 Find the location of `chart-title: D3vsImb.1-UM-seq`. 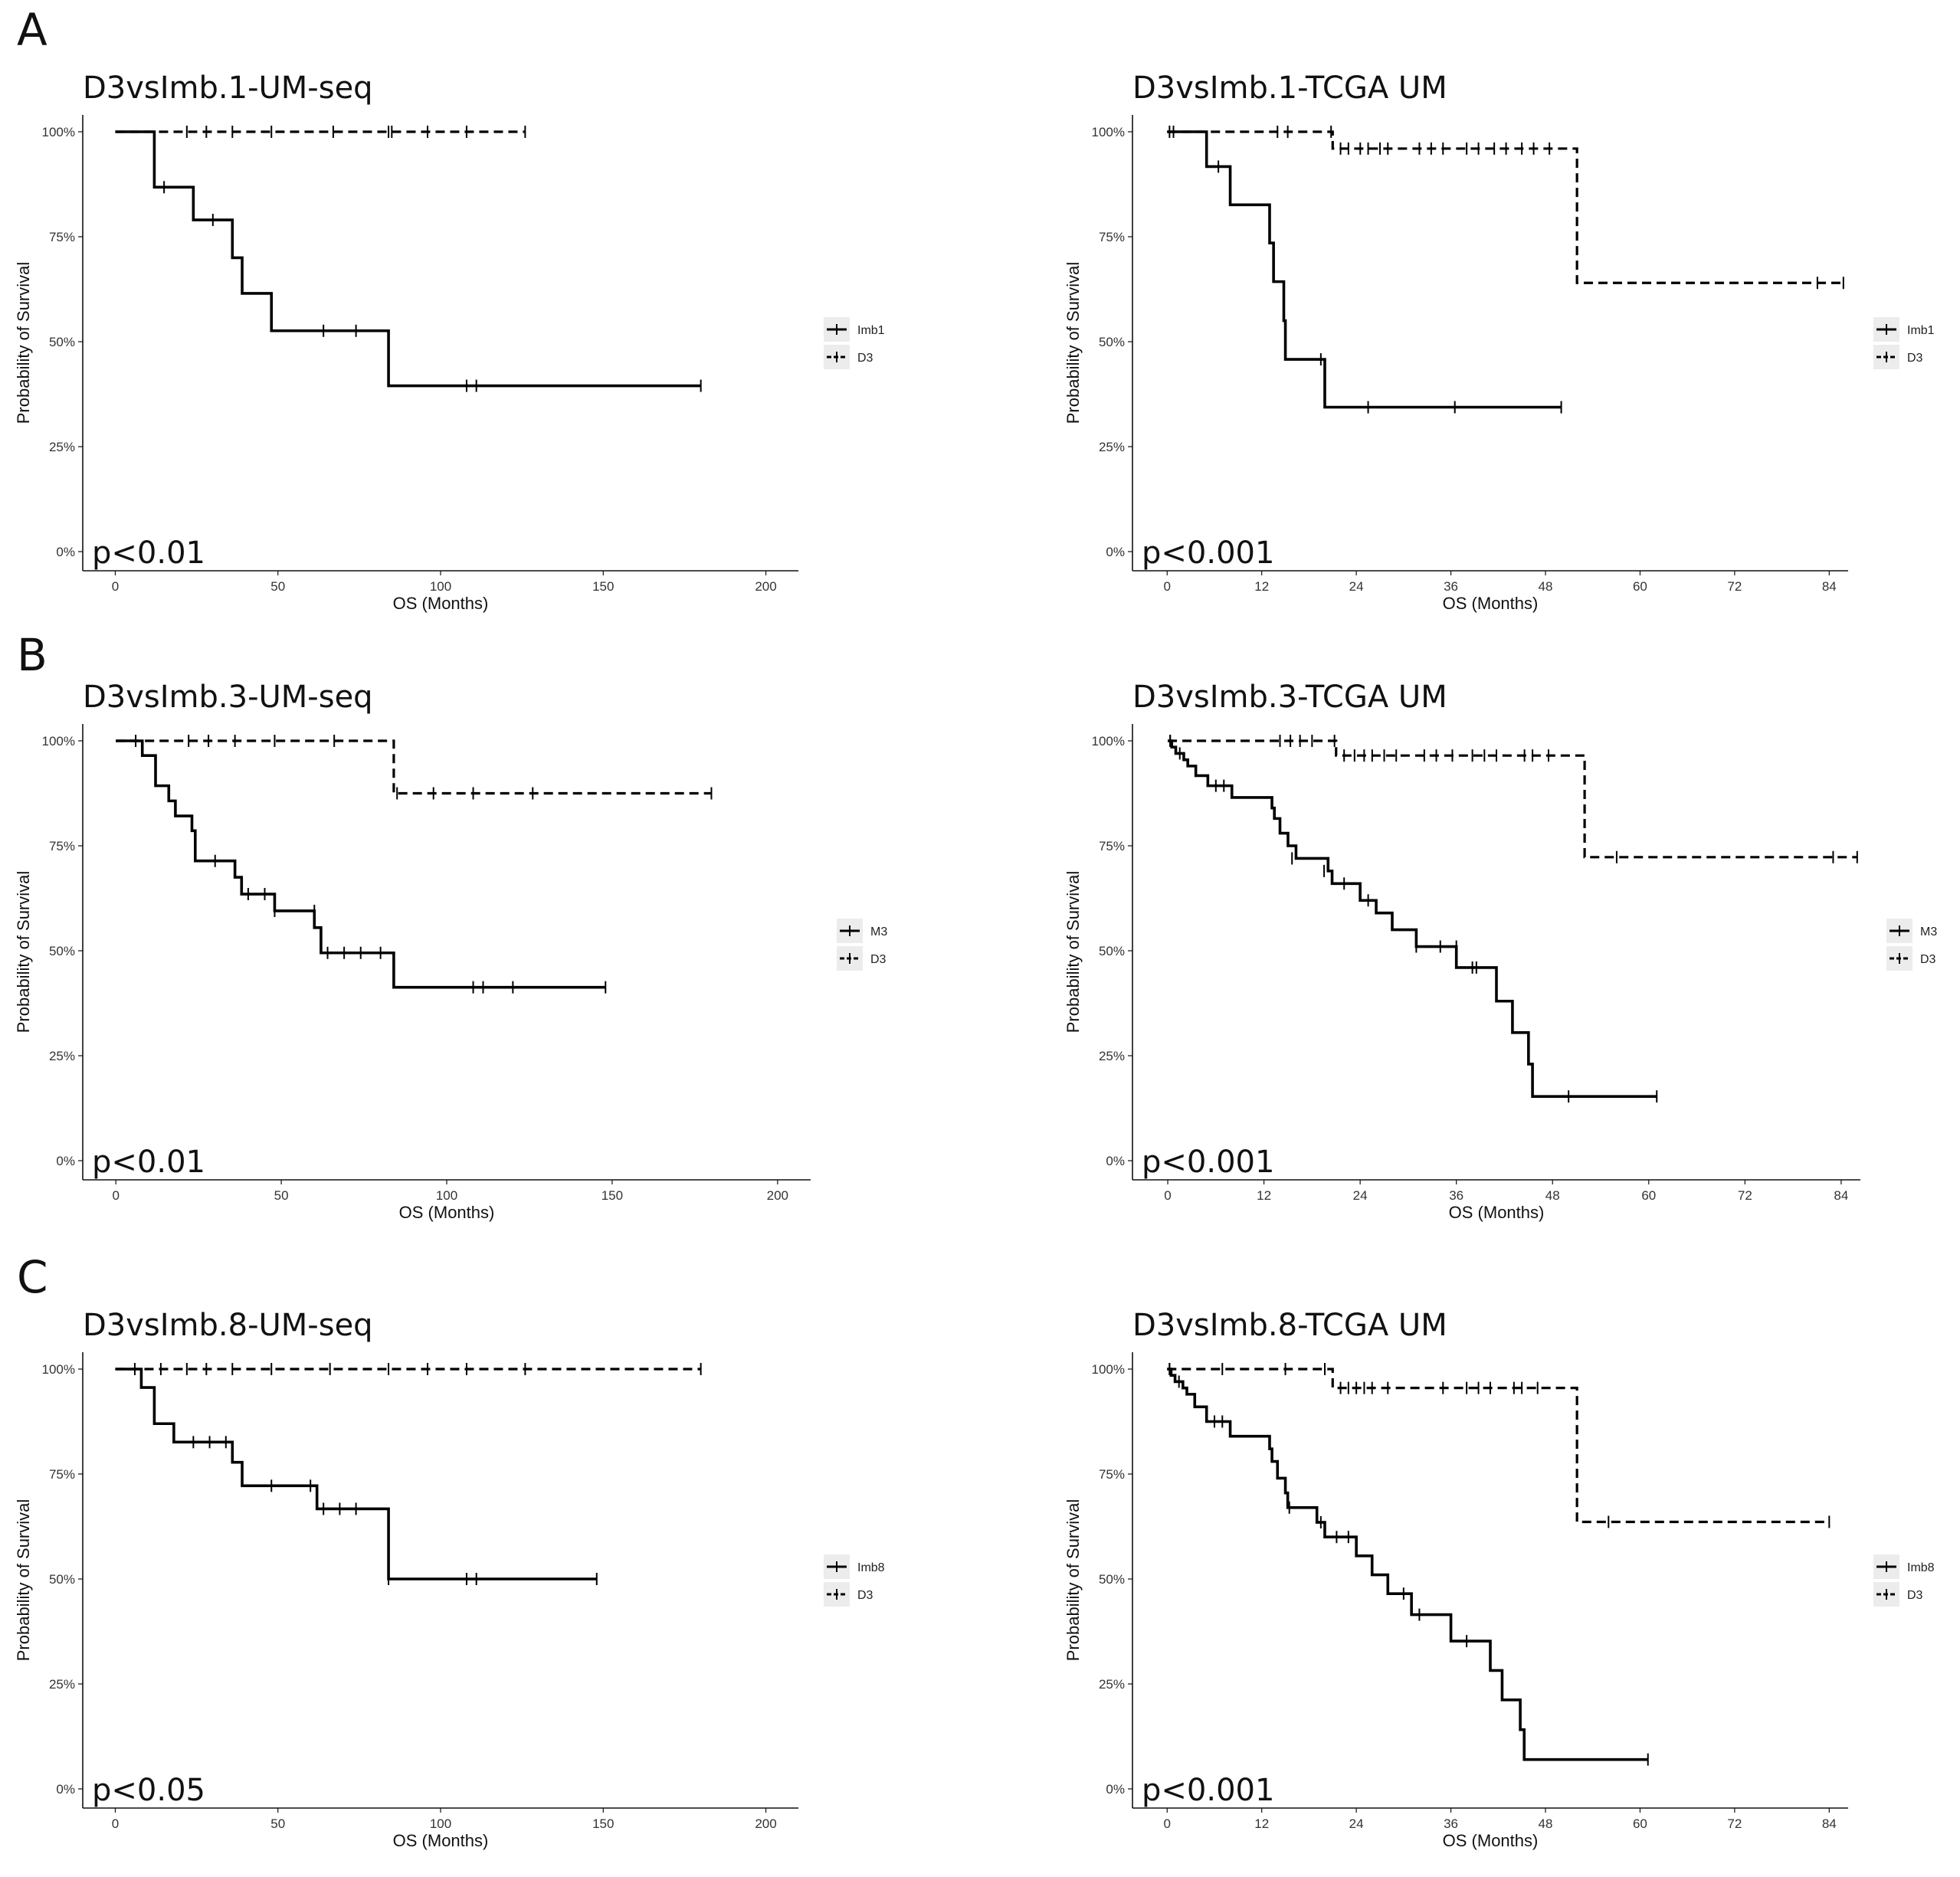

chart-title: D3vsImb.1-UM-seq is located at coordinates (228, 88).